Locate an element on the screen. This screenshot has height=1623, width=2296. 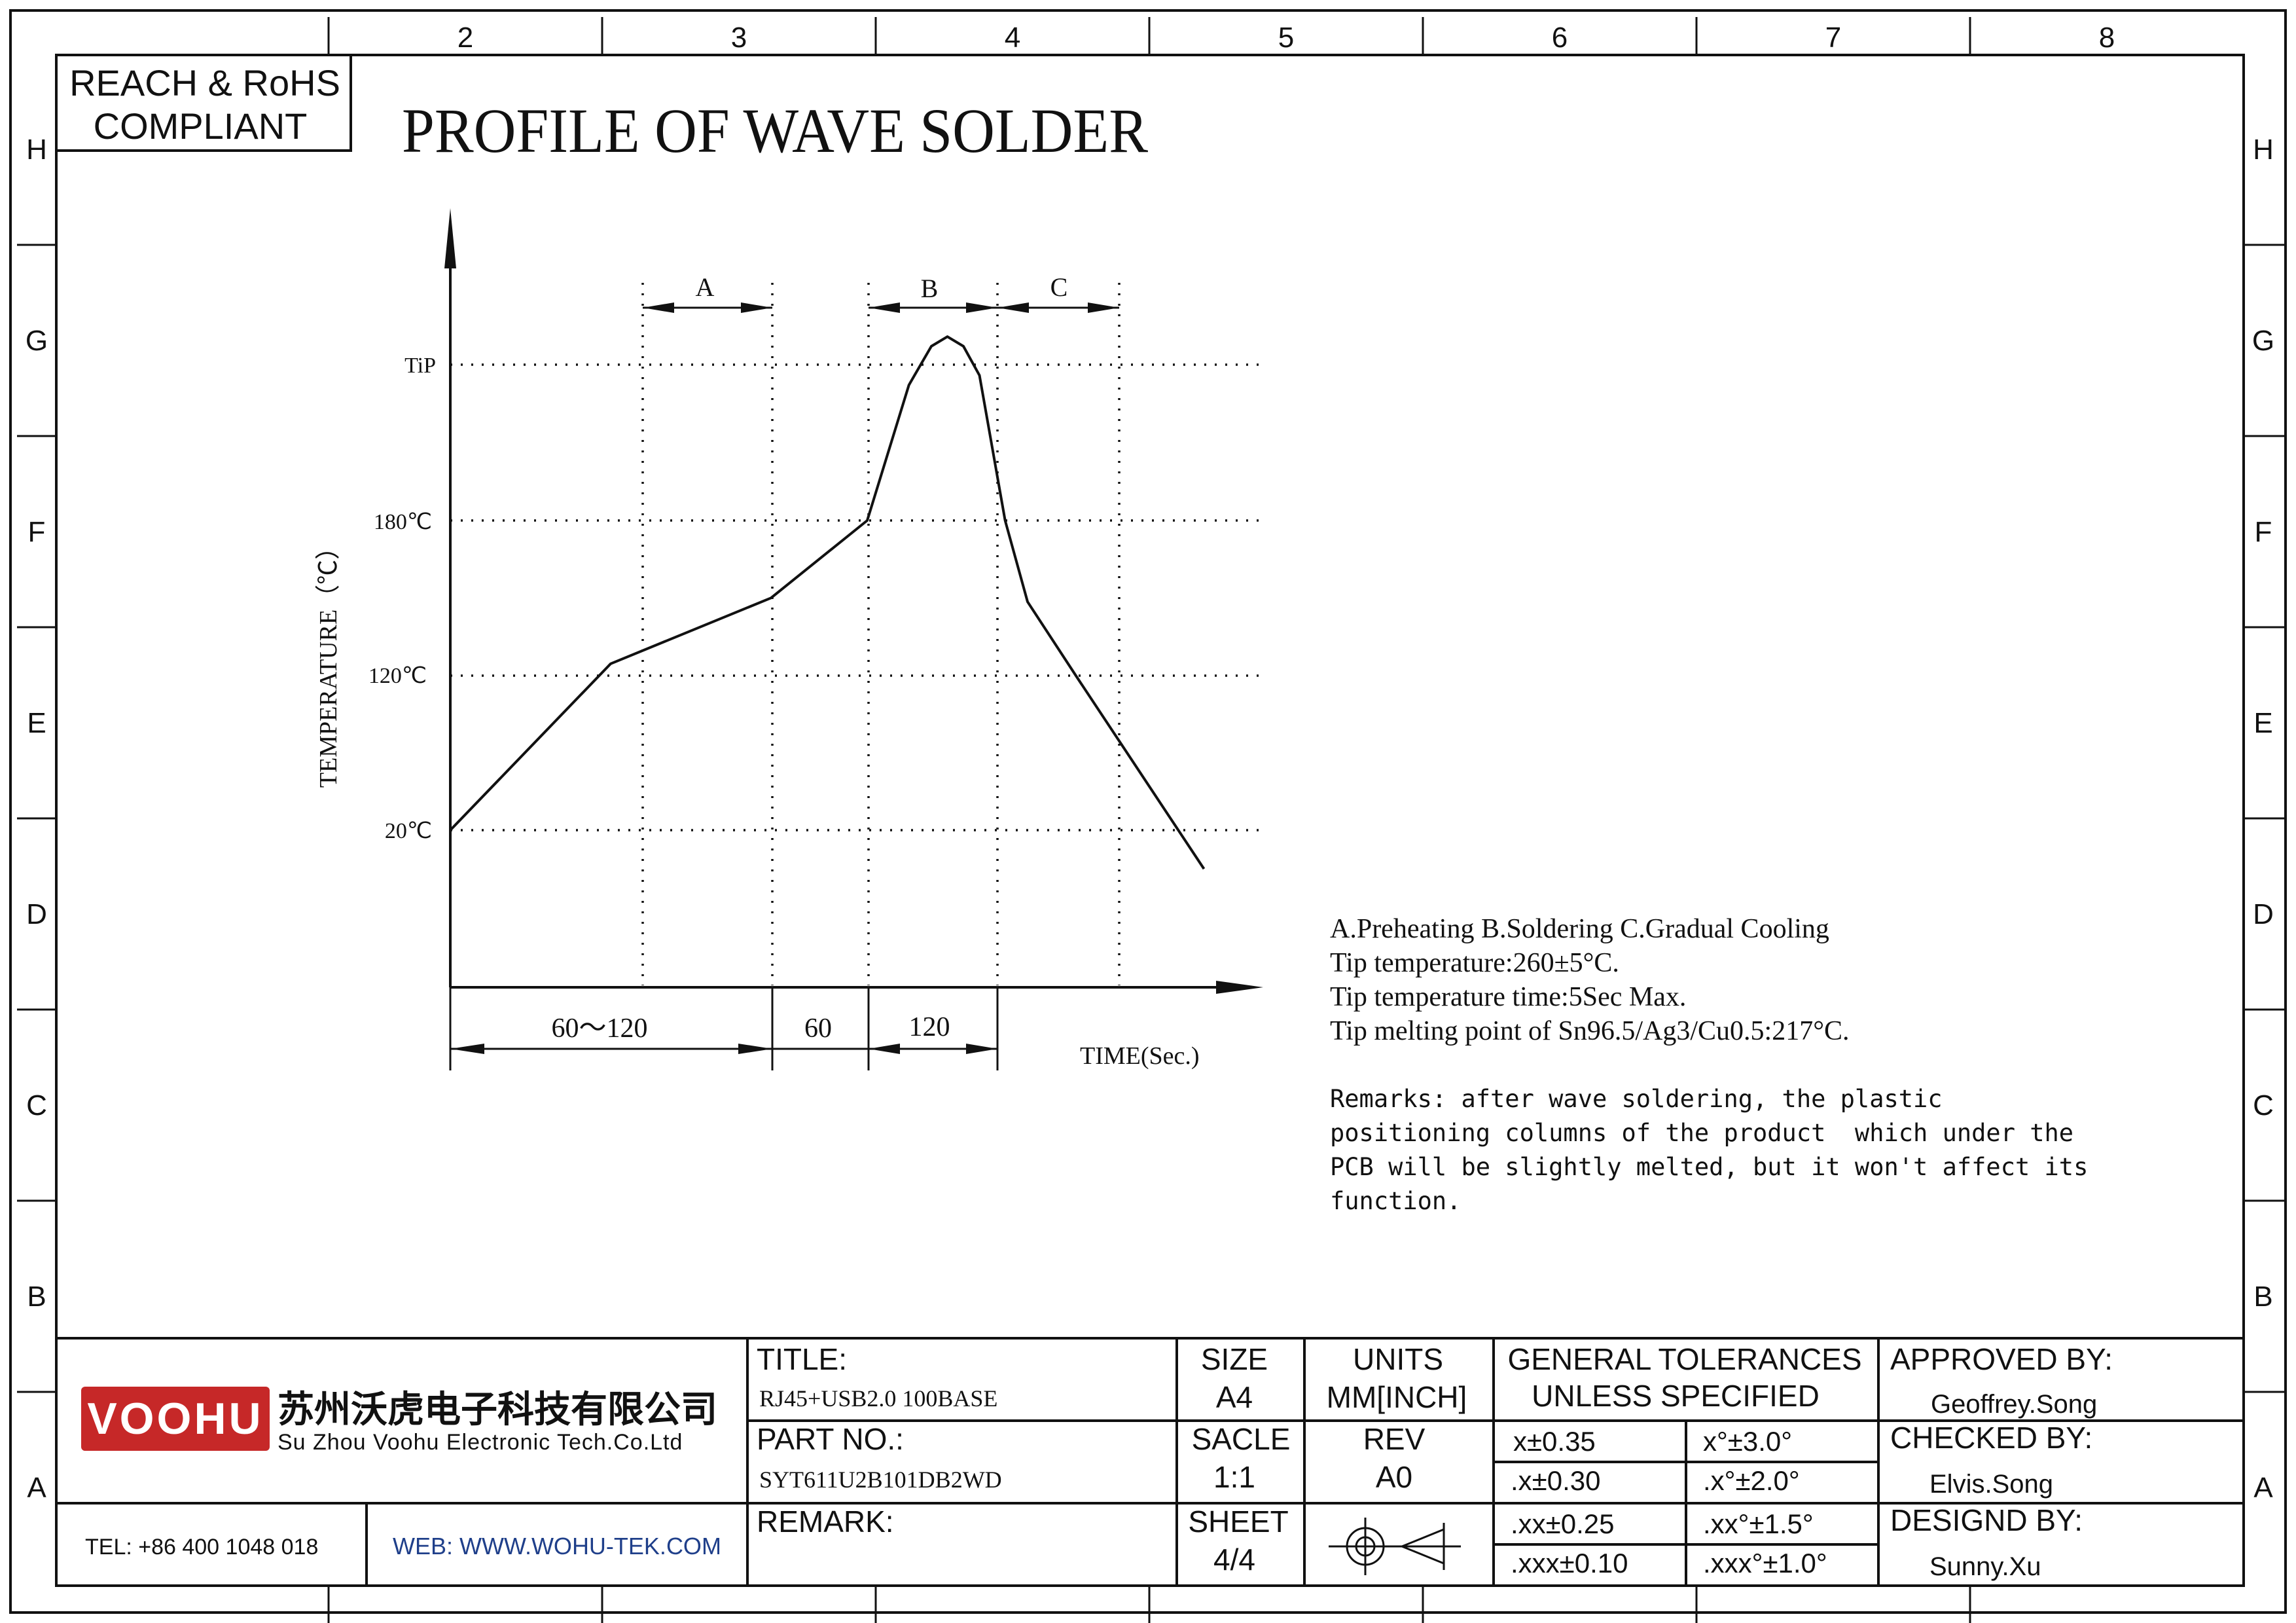
approved-value: Geoffrey.Song is located at coordinates (2014, 1404).